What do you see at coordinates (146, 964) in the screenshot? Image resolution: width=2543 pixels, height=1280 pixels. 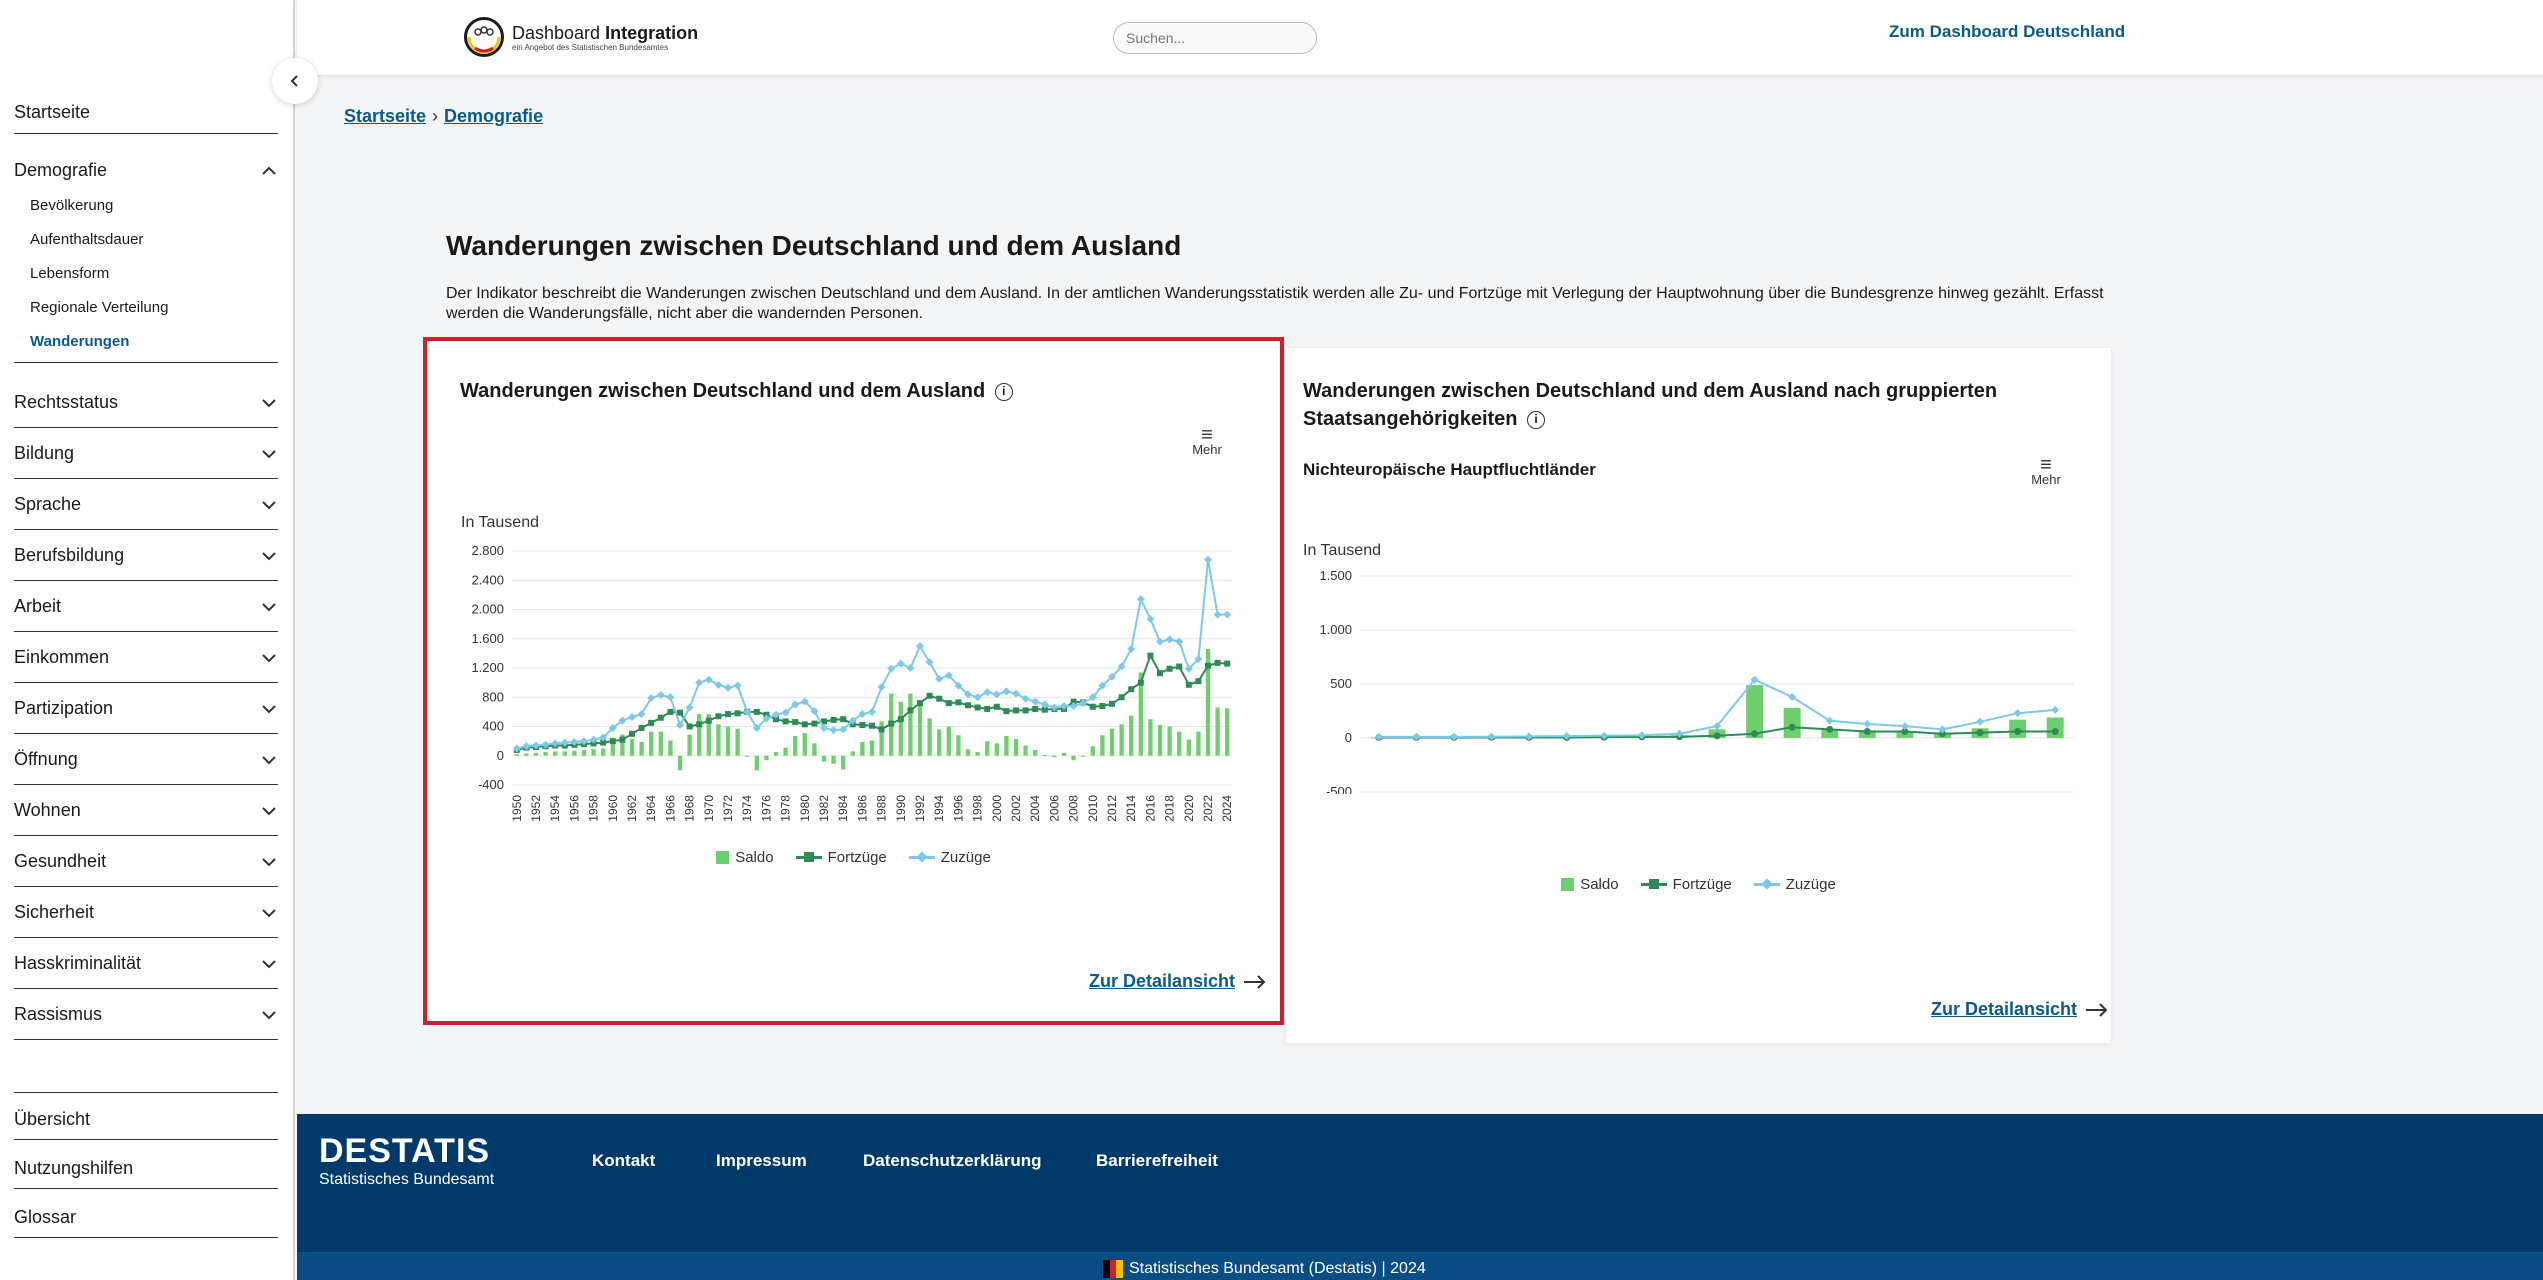 I see `sidebar-group-hasskriminalit-t: Hasskriminalität` at bounding box center [146, 964].